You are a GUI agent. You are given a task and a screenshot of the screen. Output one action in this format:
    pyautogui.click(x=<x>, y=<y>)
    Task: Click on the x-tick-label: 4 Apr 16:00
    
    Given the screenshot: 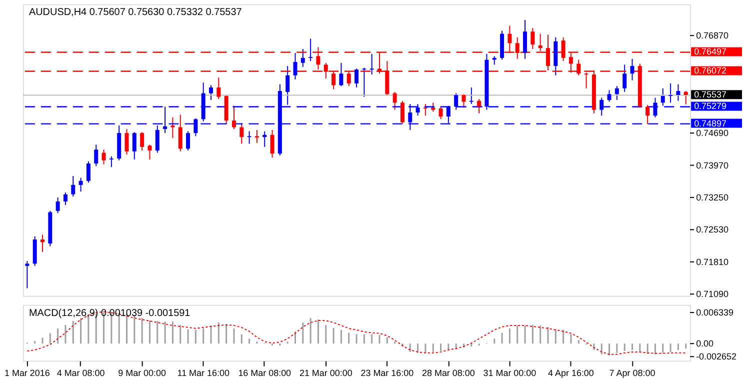 What is the action you would take?
    pyautogui.click(x=571, y=373)
    